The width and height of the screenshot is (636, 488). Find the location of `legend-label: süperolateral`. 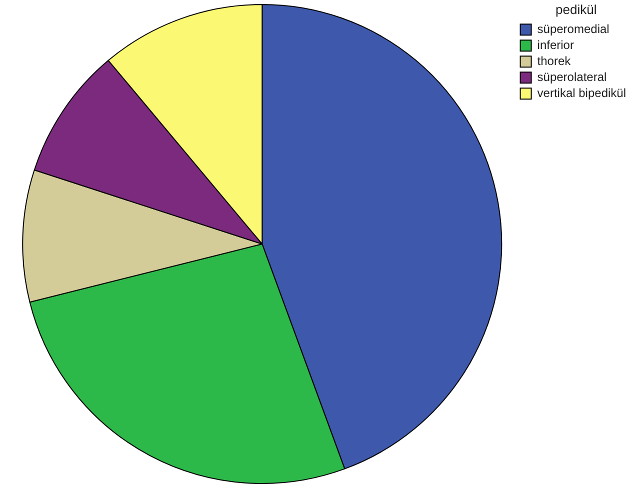

legend-label: süperolateral is located at coordinates (572, 77).